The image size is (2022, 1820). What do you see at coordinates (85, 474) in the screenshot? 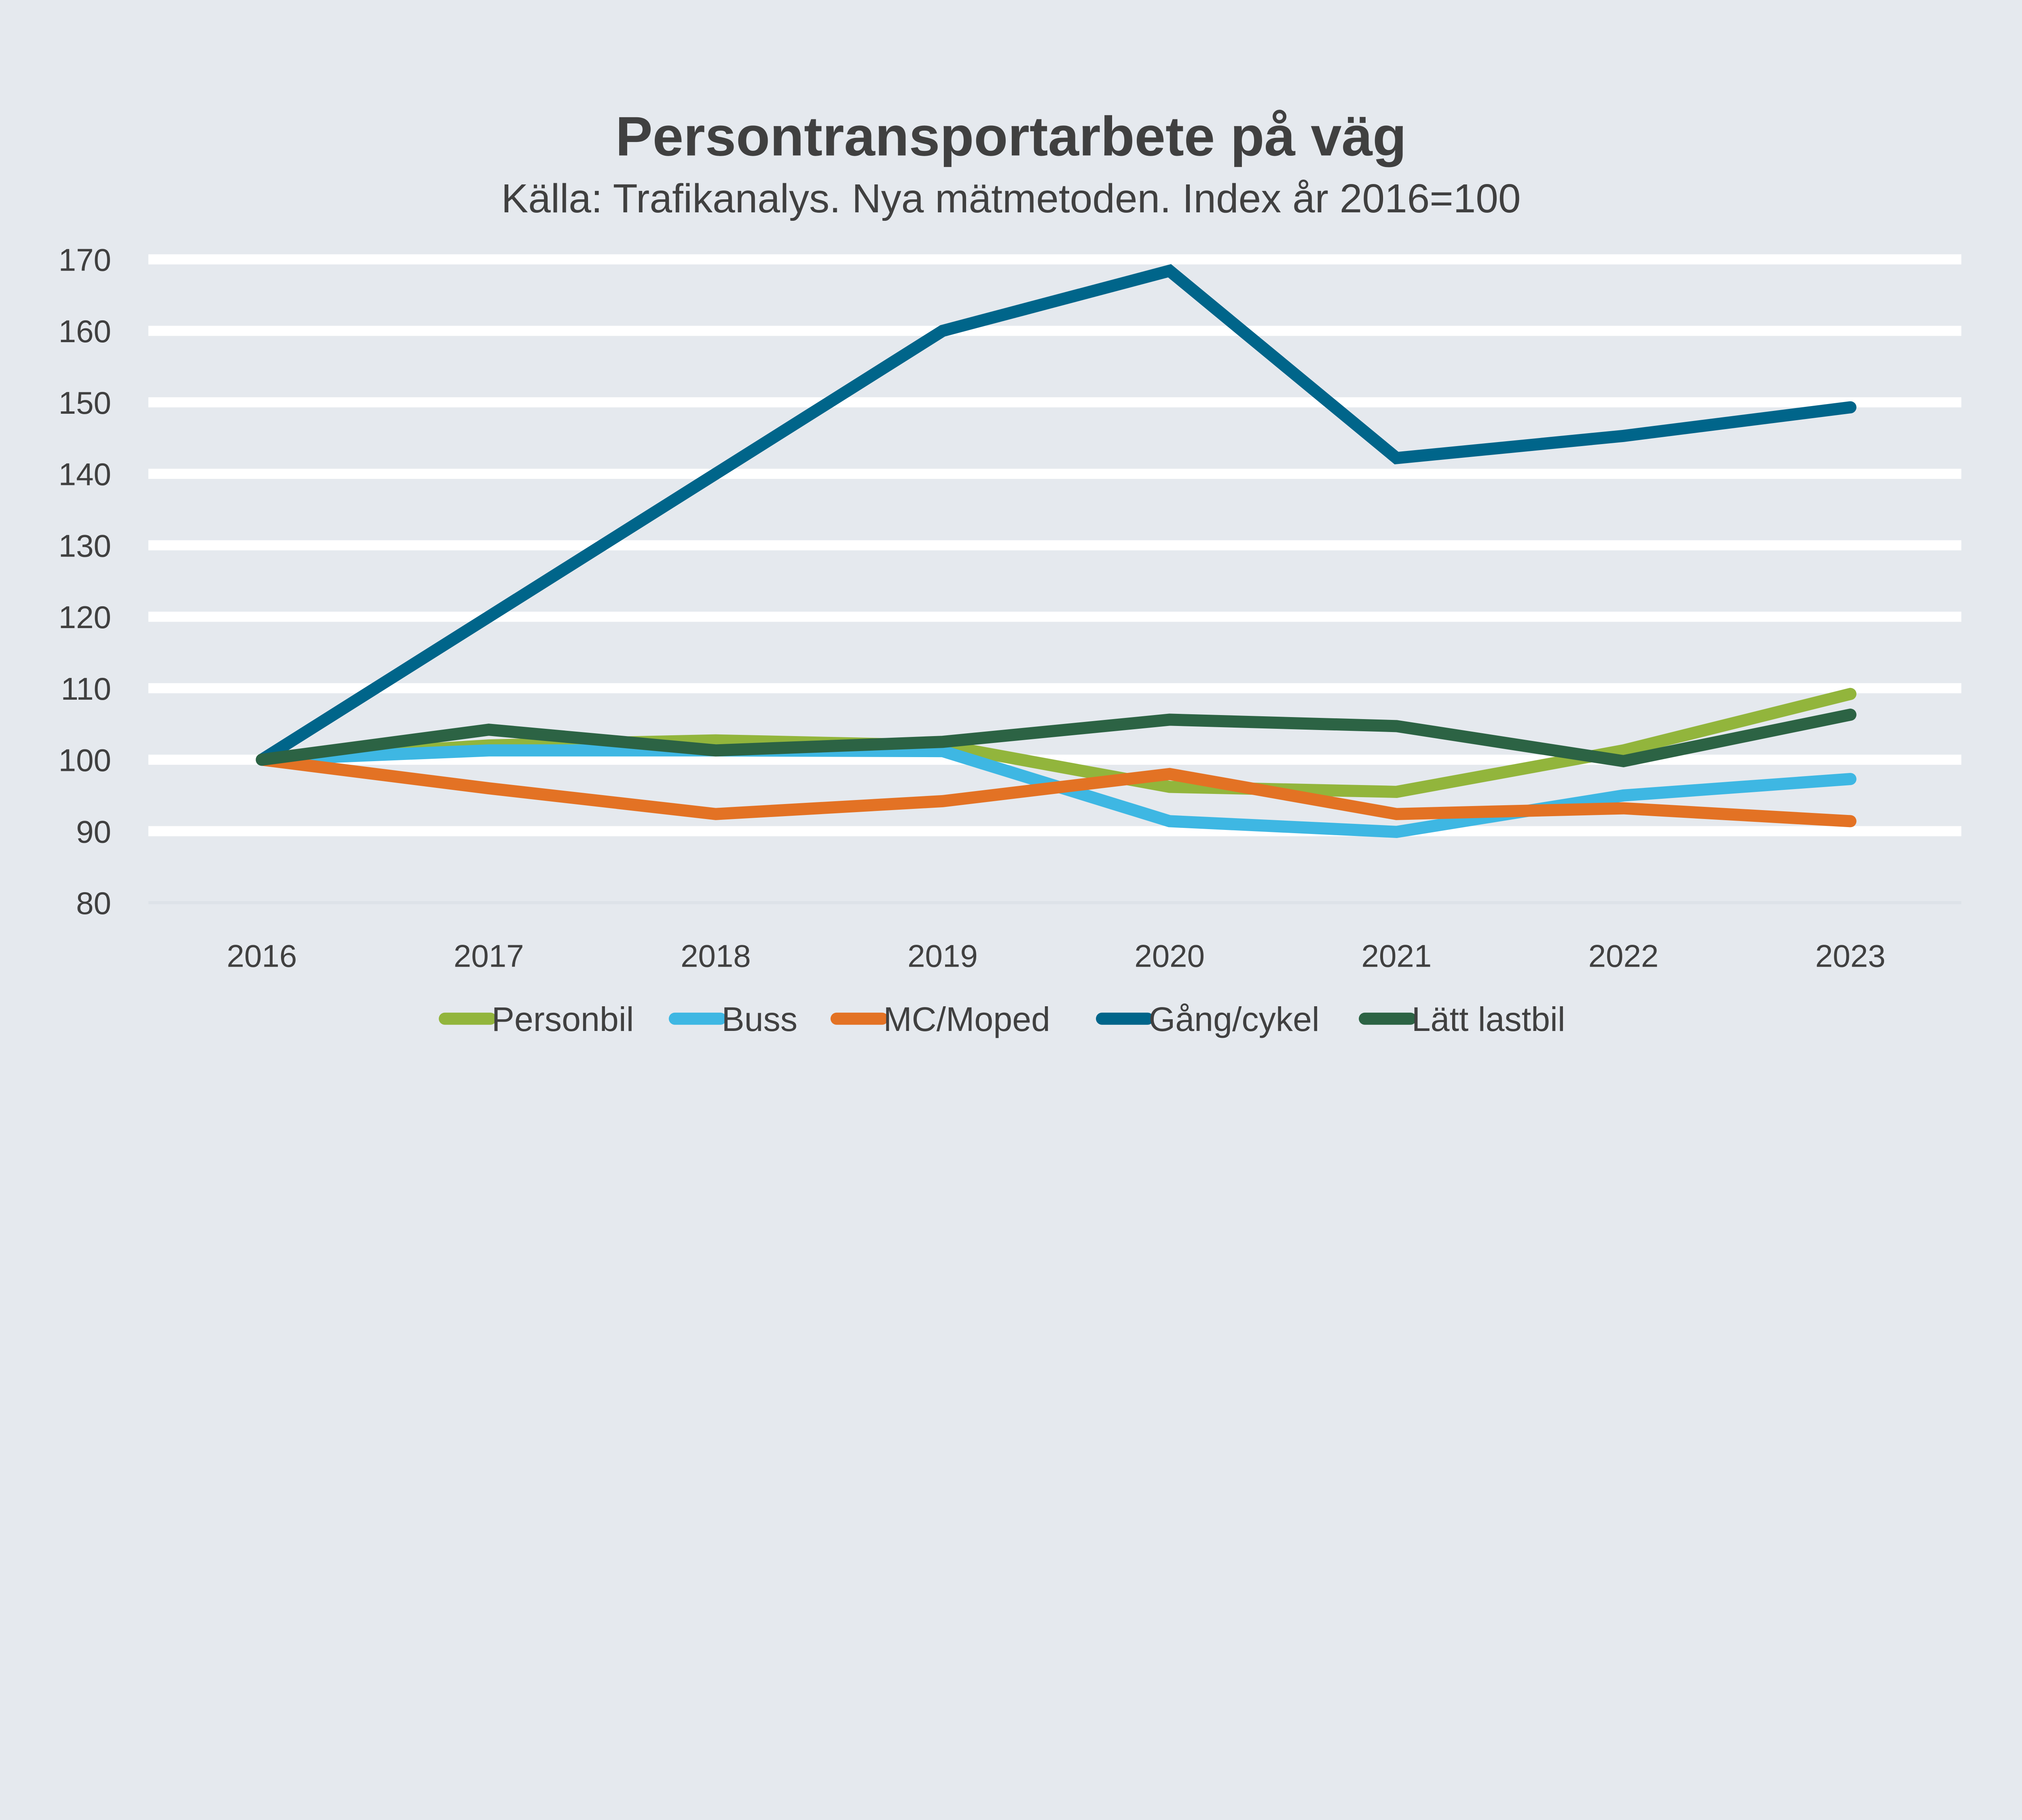
I see `y-tick-label: 140` at bounding box center [85, 474].